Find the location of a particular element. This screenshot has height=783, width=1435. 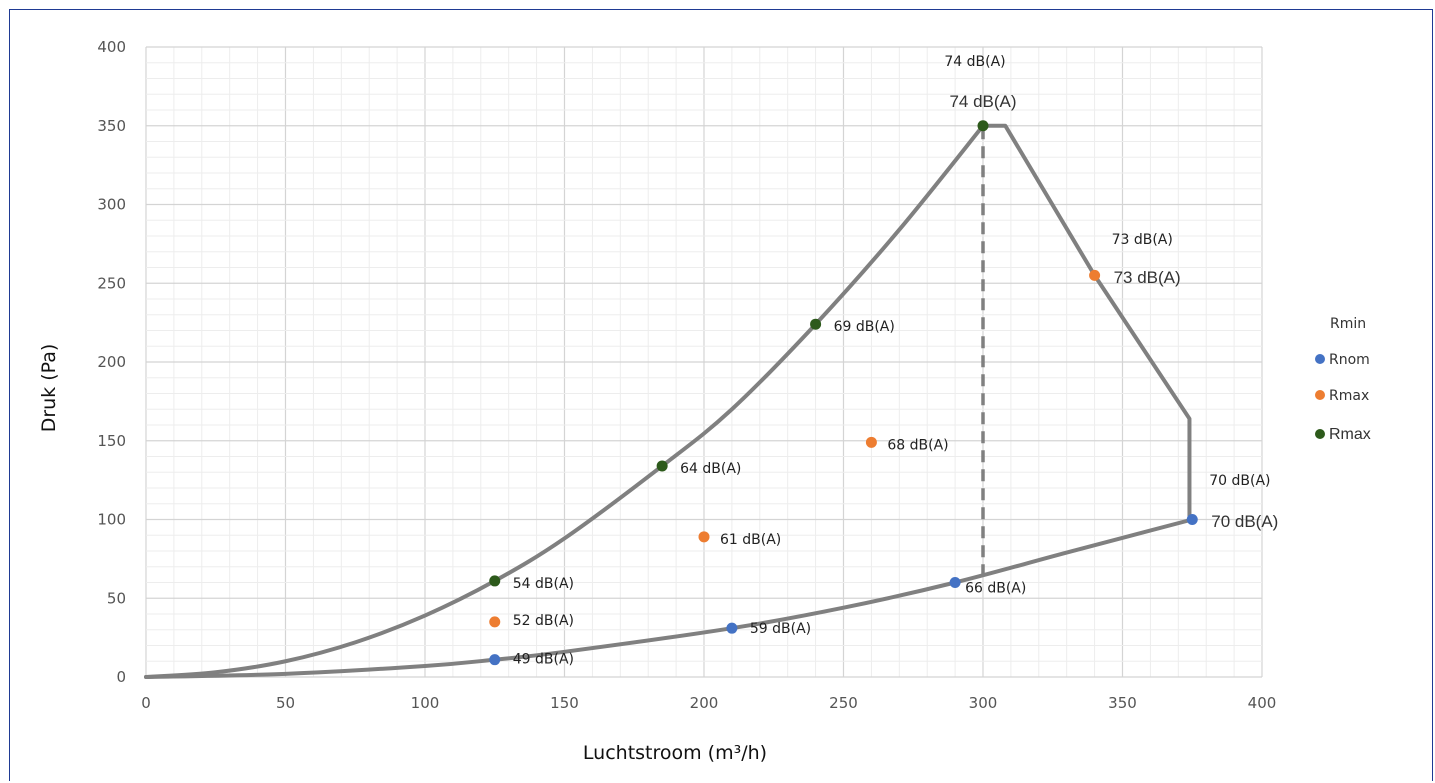

data-label: 64 dB(A) is located at coordinates (710, 469).